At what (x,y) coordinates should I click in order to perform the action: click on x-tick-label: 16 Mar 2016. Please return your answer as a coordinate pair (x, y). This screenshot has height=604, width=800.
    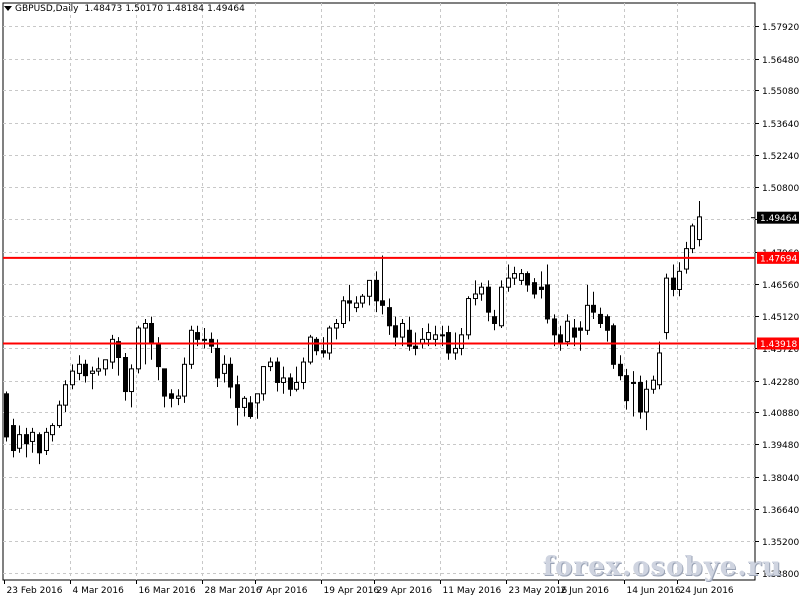
    Looking at the image, I should click on (167, 591).